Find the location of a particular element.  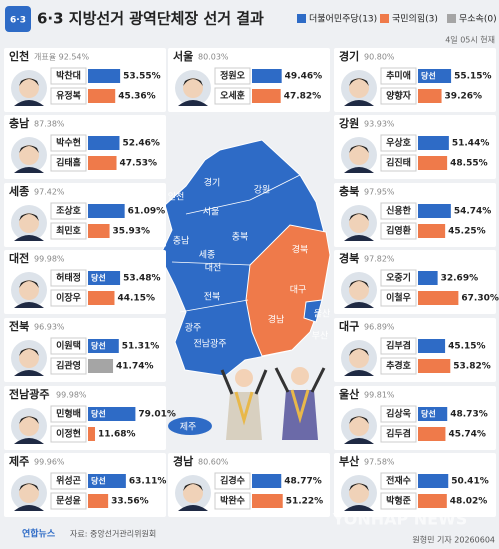

region-panel: 전남광주 99.98% 민형배 당선 79.01% 이정현 11.68% is located at coordinates (90, 418).